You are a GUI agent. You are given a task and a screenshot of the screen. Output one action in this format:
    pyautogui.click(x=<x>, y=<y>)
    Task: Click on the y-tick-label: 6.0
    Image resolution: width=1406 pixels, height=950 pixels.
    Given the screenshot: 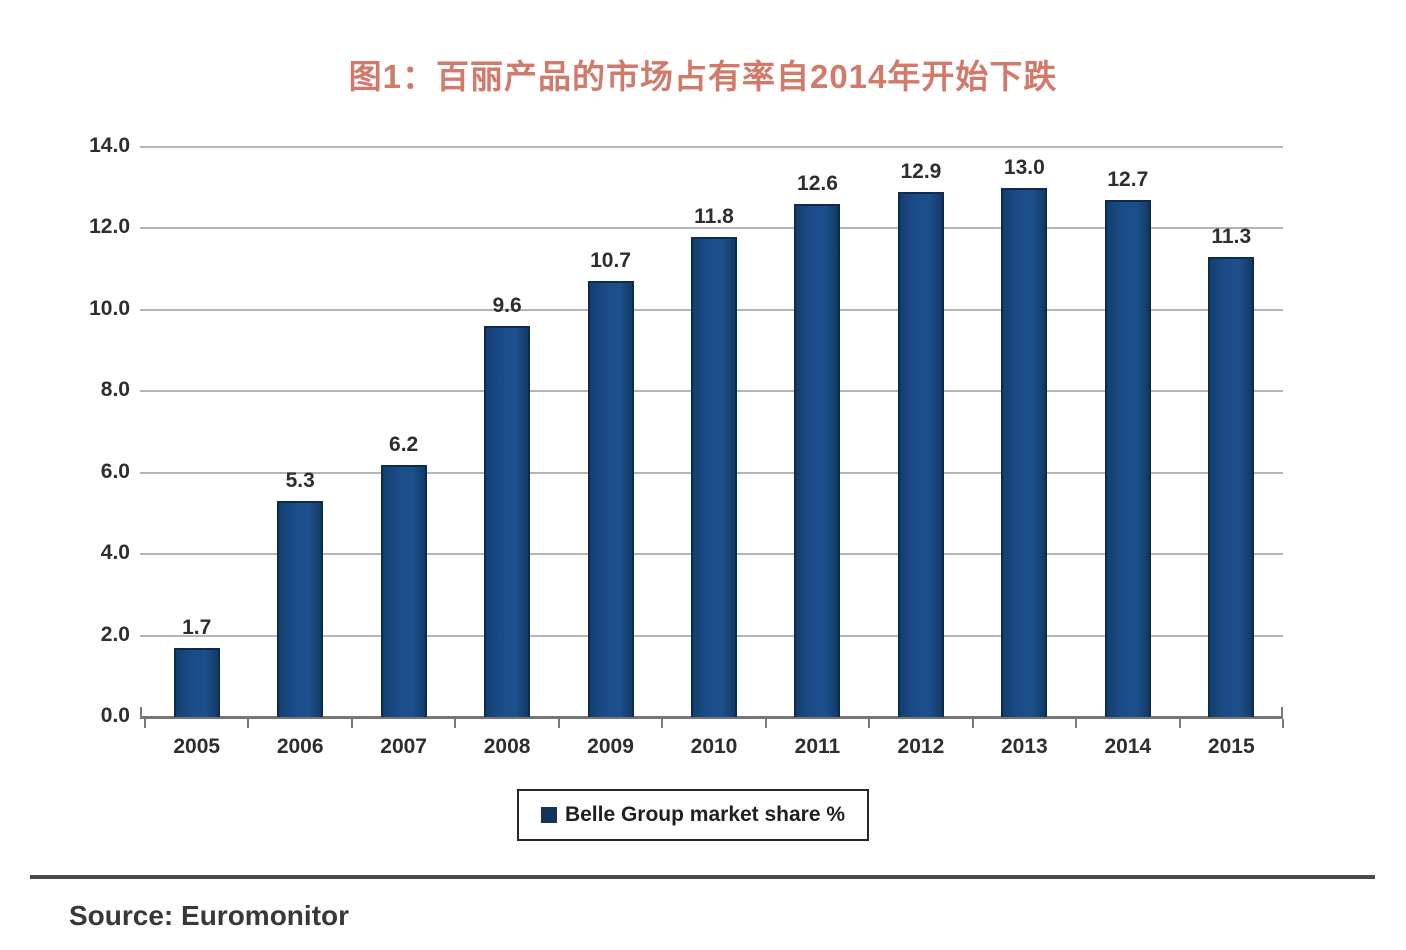 What is the action you would take?
    pyautogui.click(x=115, y=471)
    